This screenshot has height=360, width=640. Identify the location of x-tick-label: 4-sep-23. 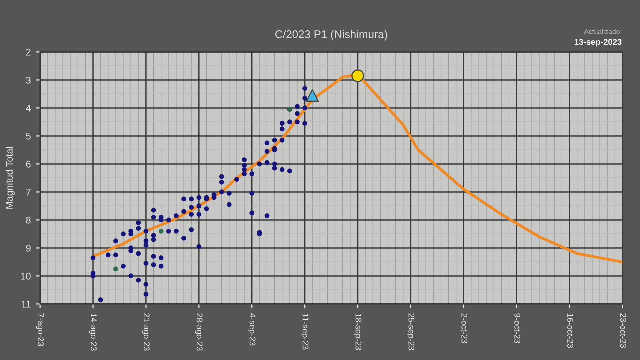
(252, 329).